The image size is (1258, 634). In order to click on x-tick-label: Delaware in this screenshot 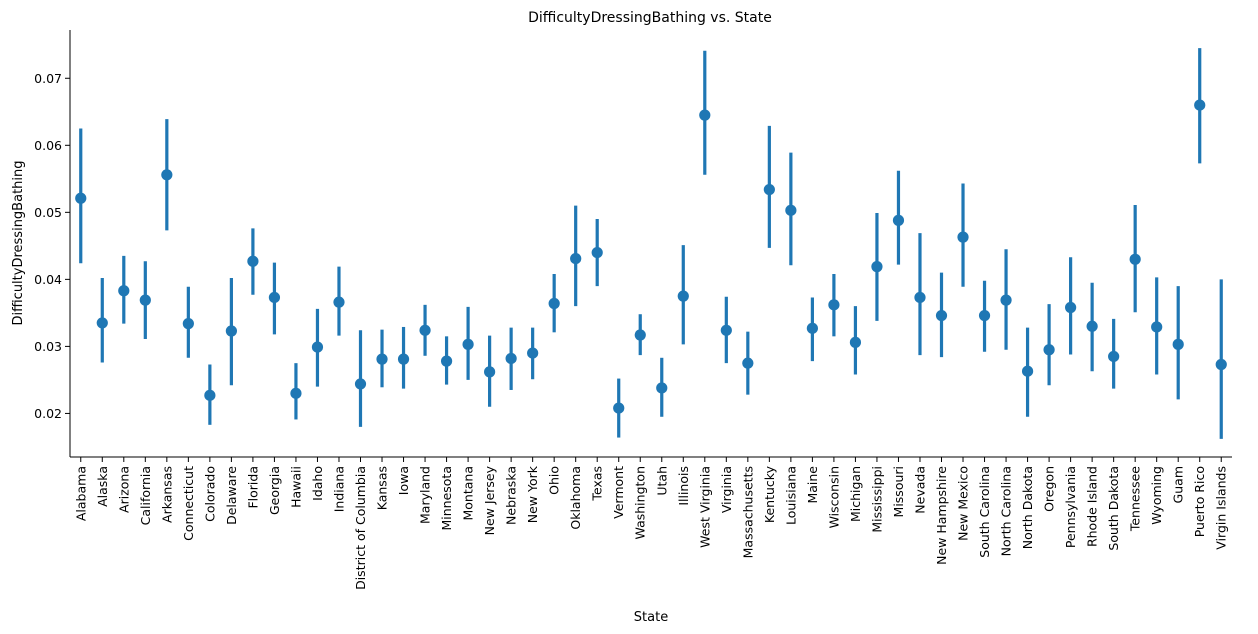, I will do `click(231, 495)`.